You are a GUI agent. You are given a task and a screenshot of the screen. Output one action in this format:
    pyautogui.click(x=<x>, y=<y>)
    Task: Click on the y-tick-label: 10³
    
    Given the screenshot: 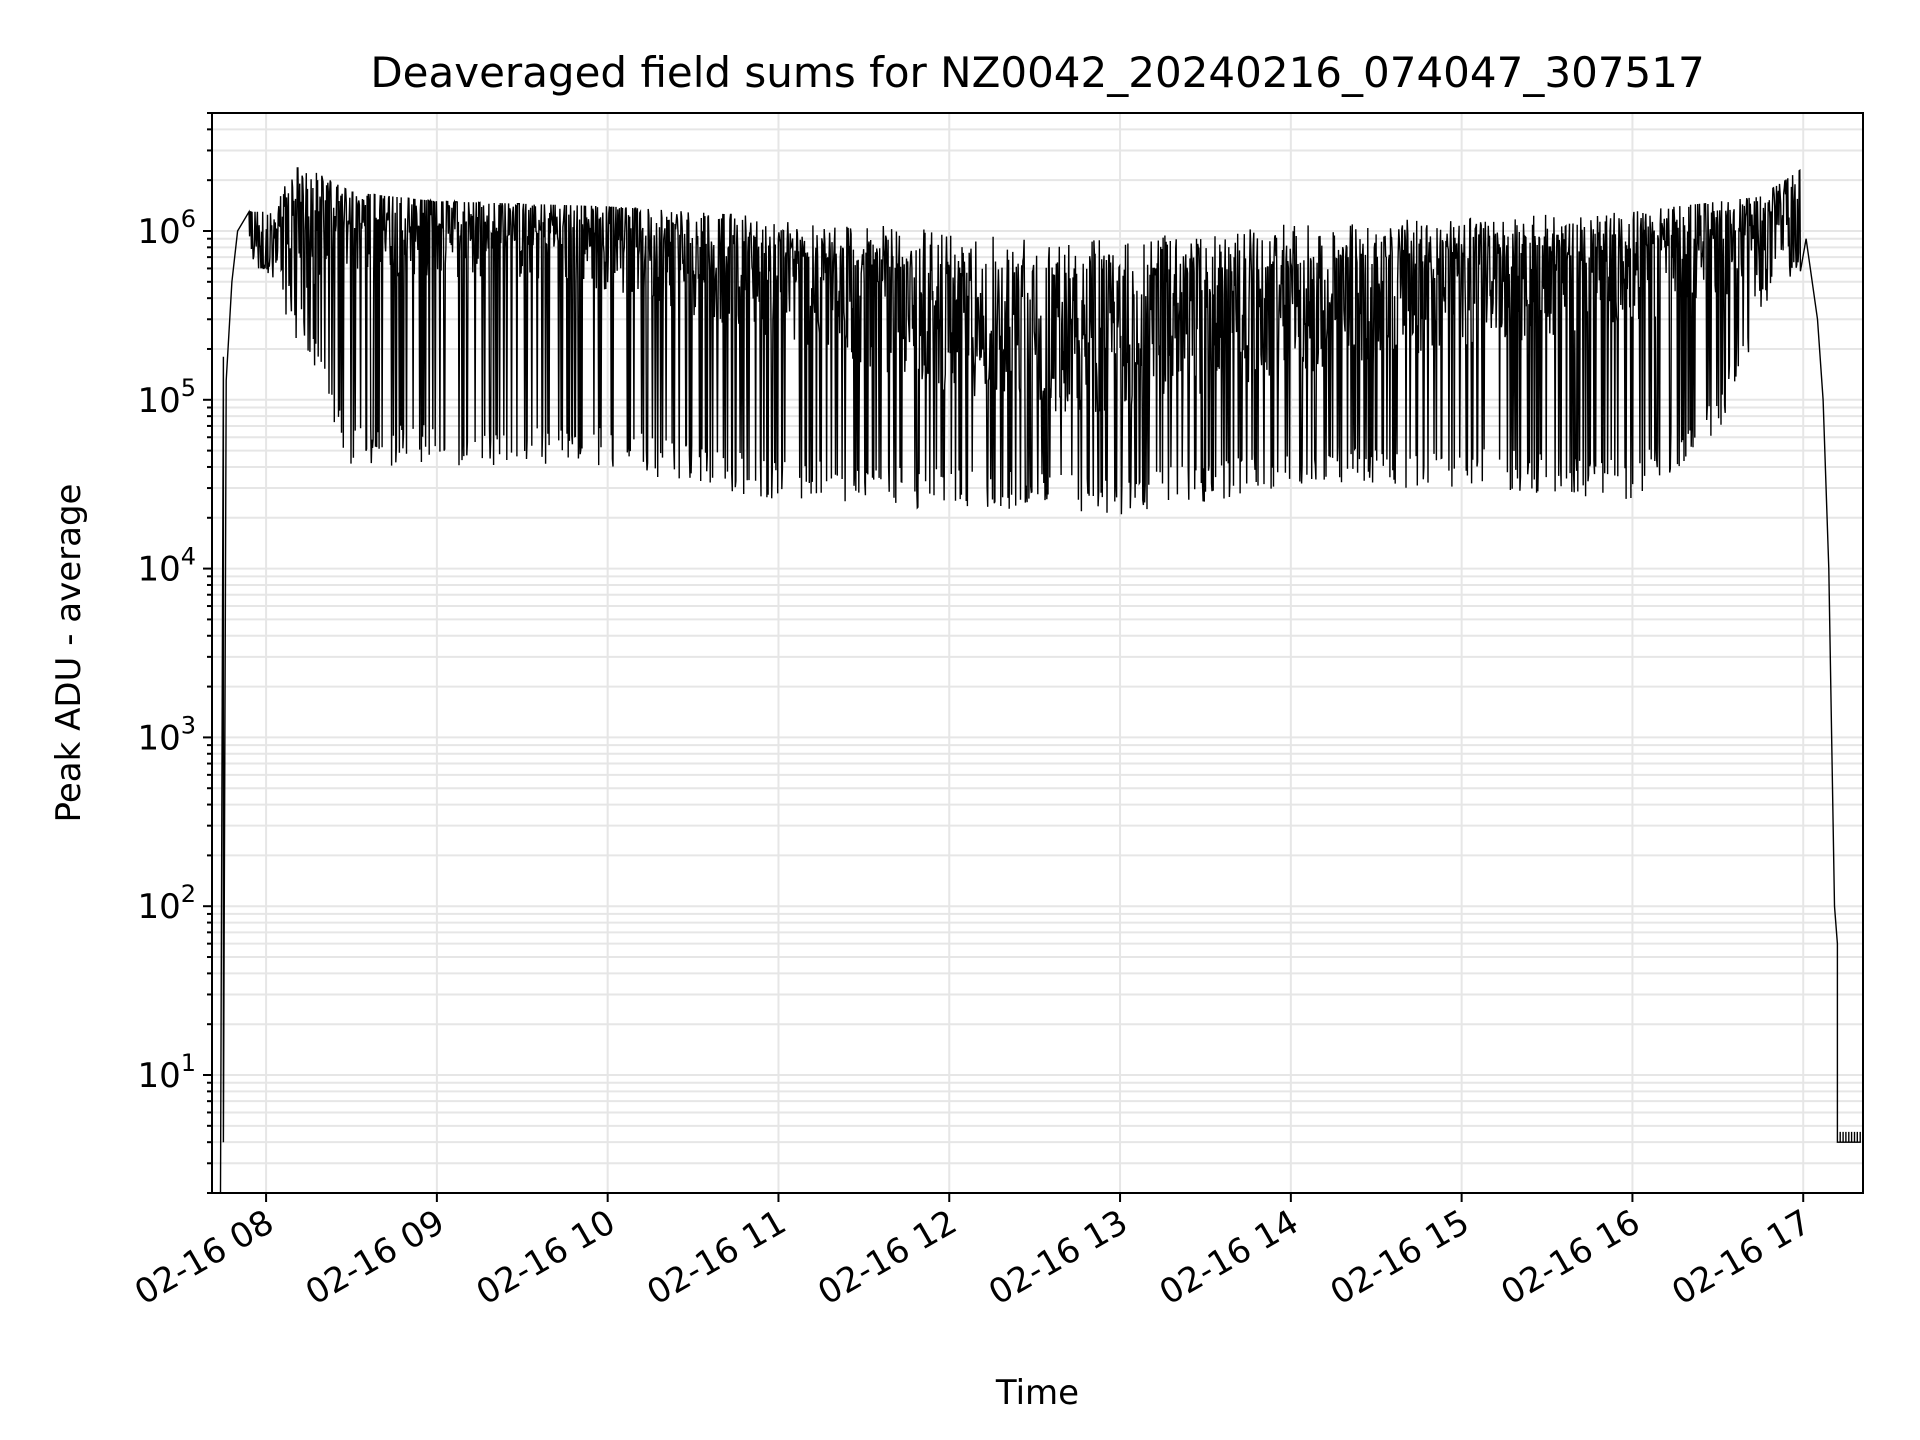 What is the action you would take?
    pyautogui.click(x=166, y=734)
    